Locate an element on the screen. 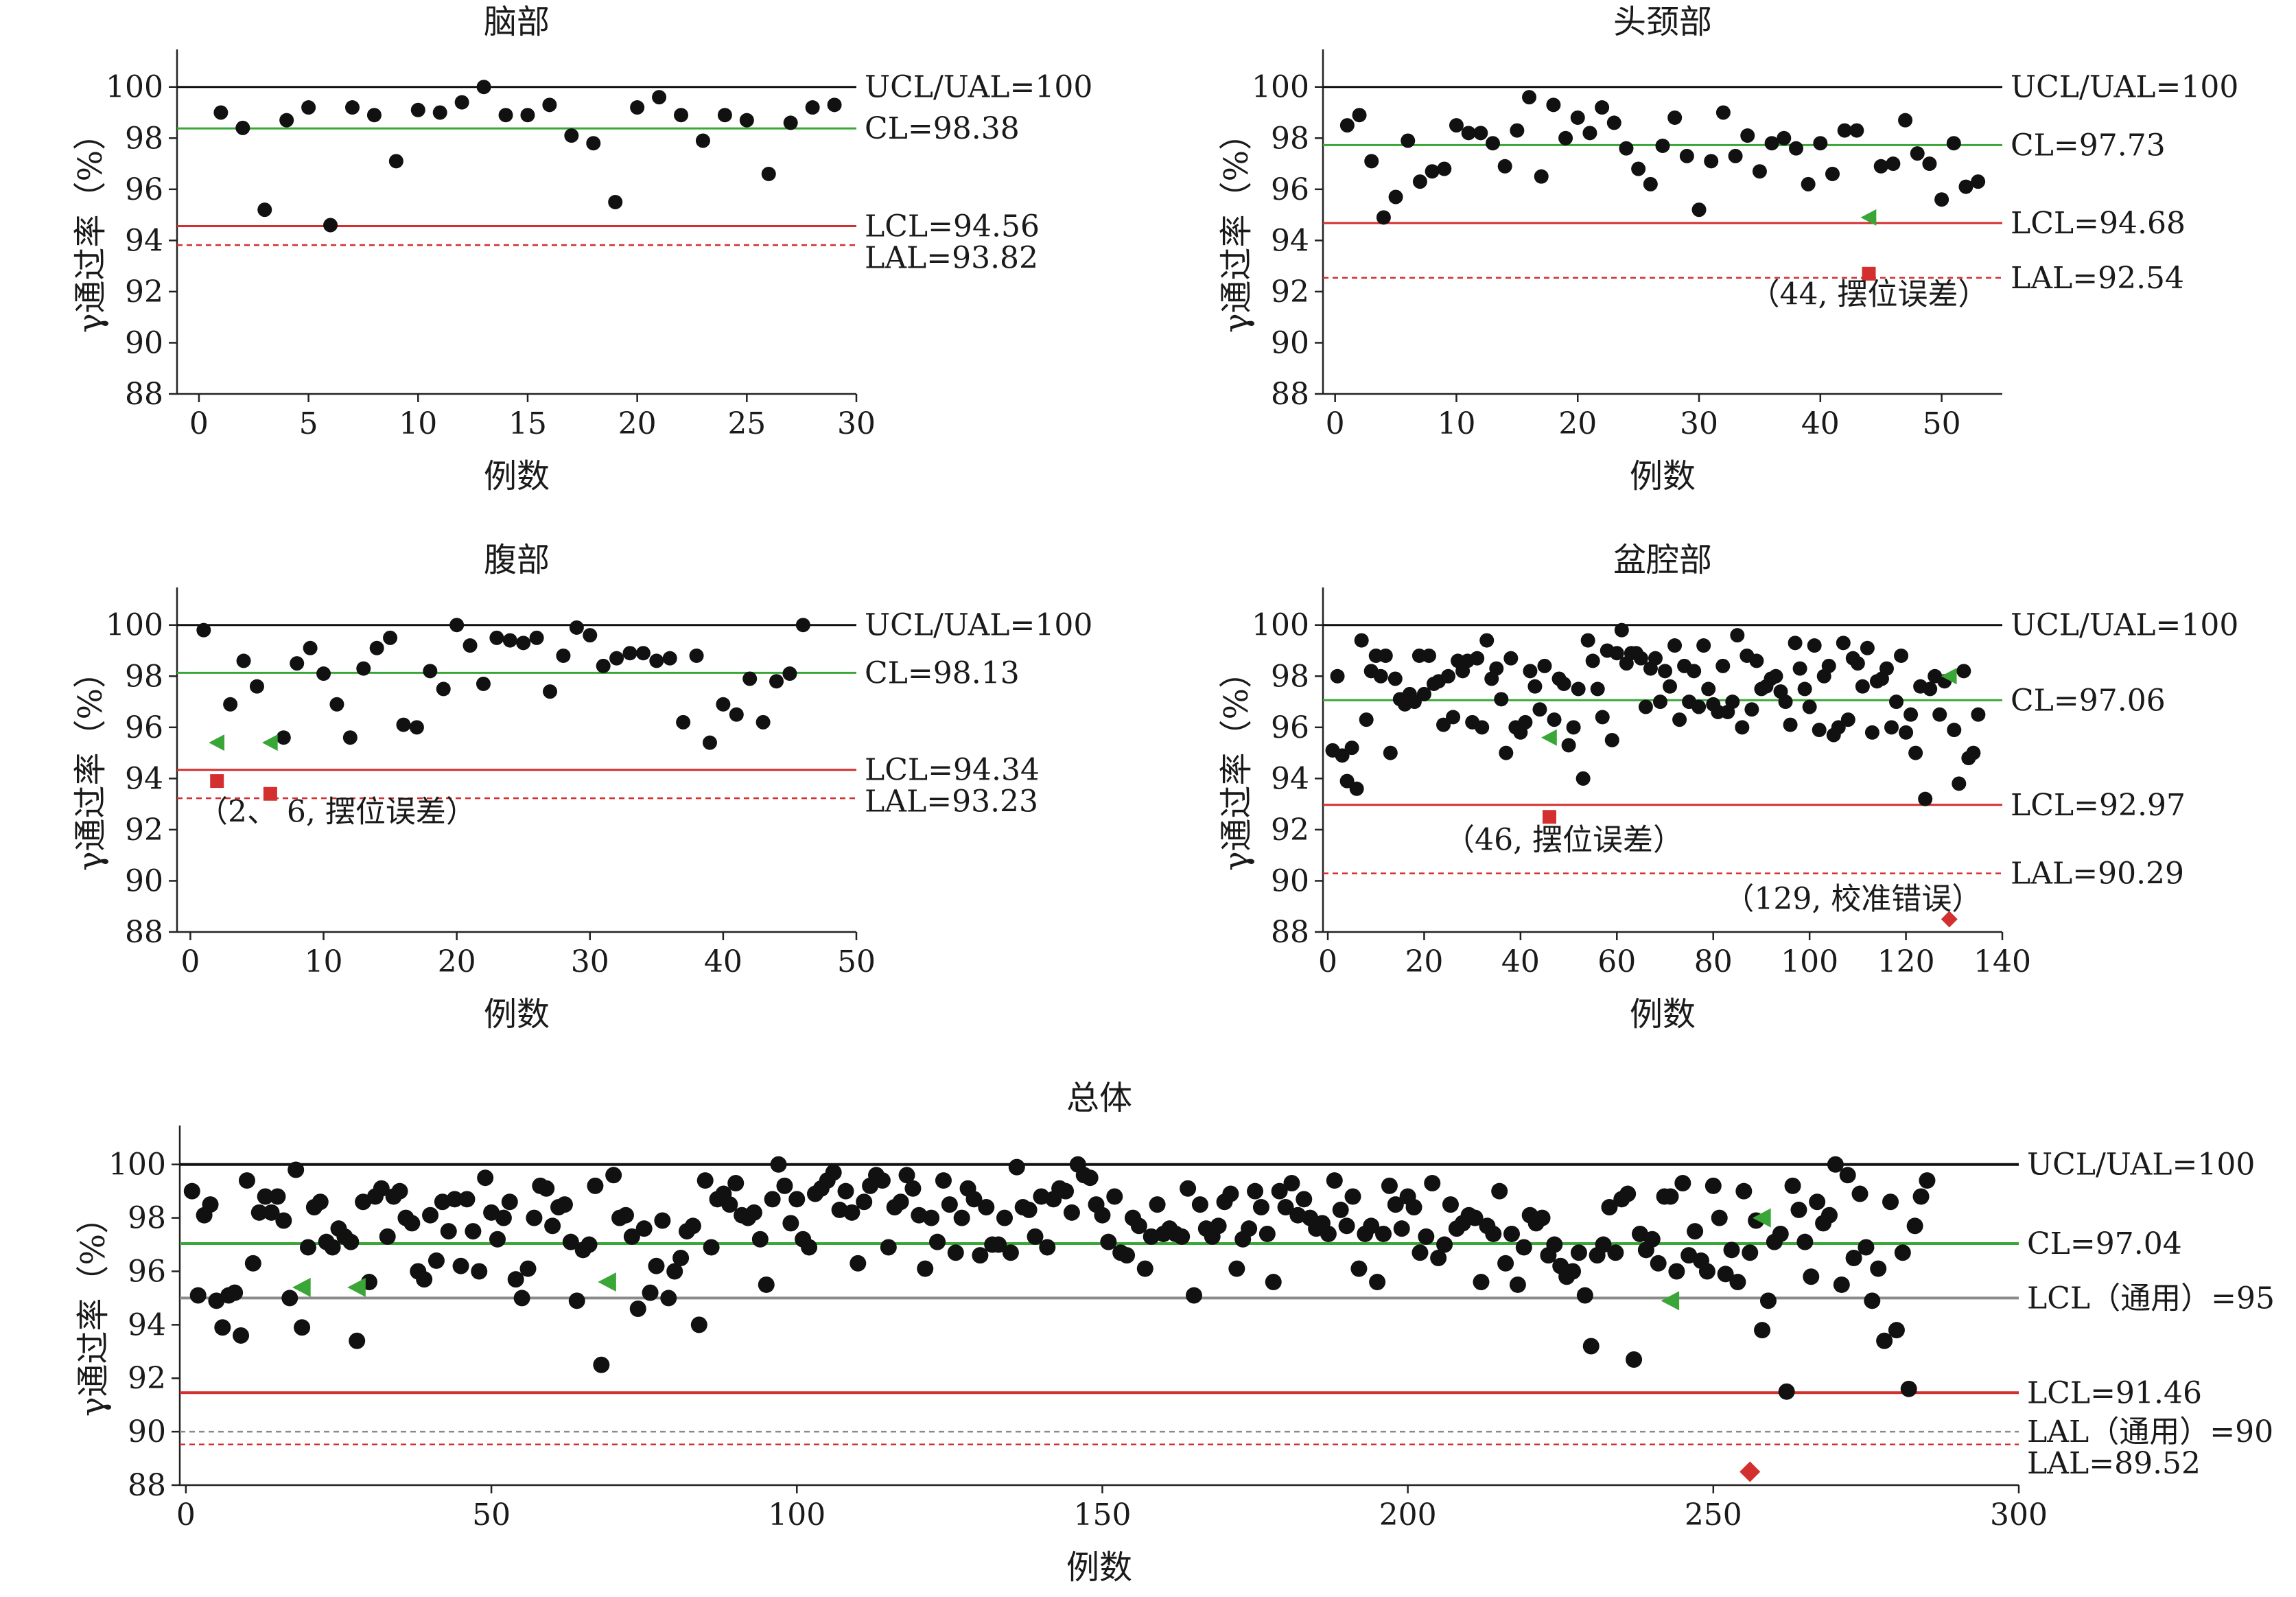 The height and width of the screenshot is (1597, 2296). y-tick-label: 90 is located at coordinates (144, 880).